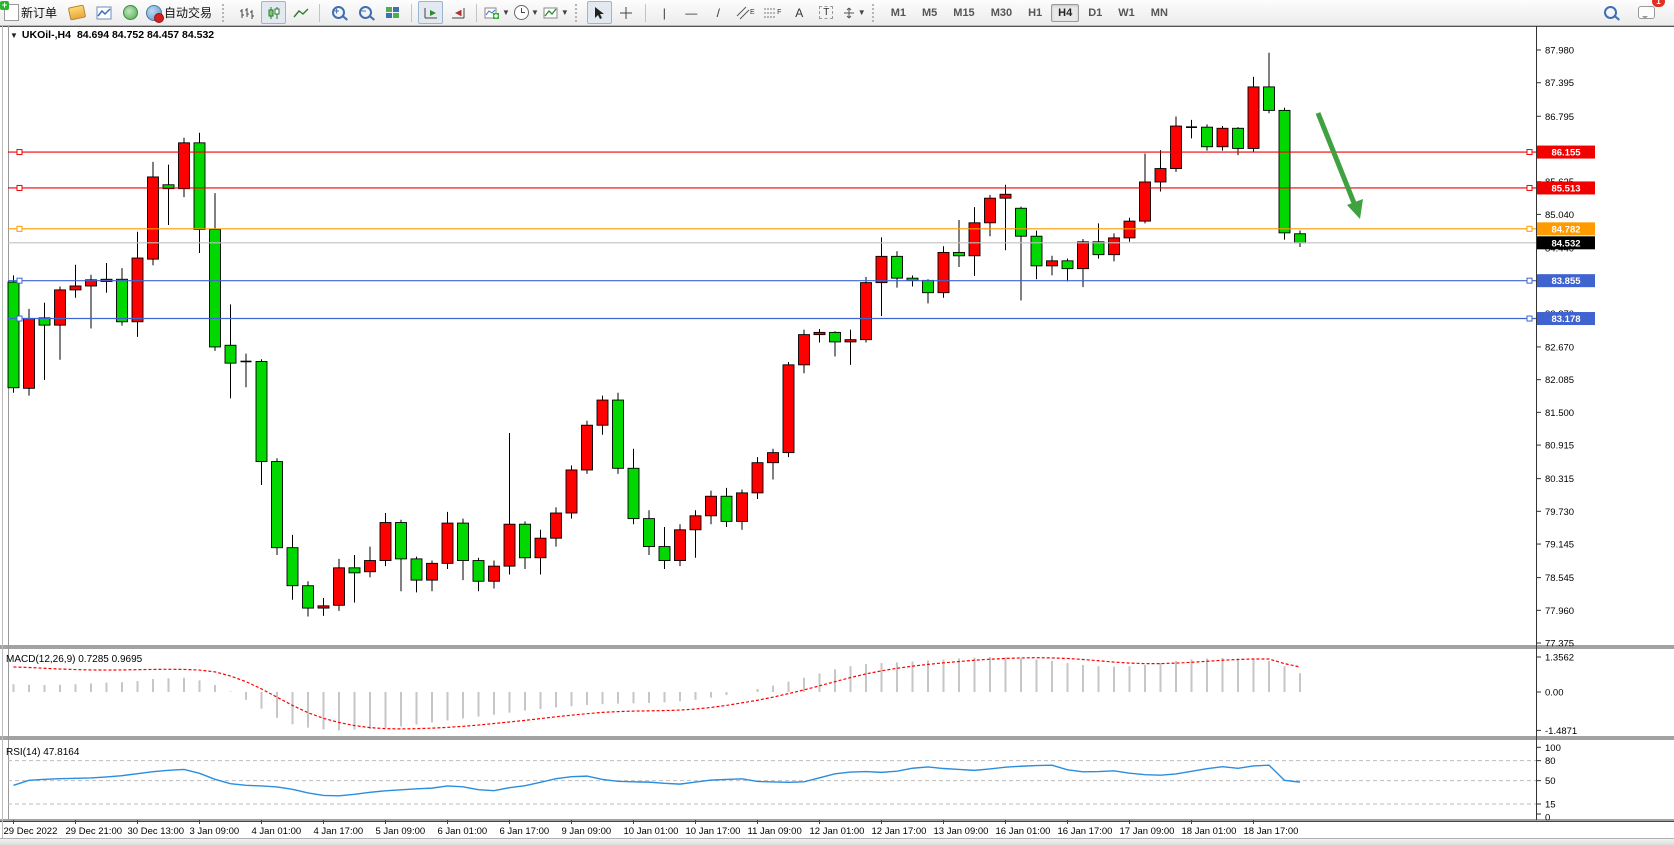 This screenshot has height=845, width=1674. Describe the element at coordinates (103, 12) in the screenshot. I see `chart-window-button` at that location.